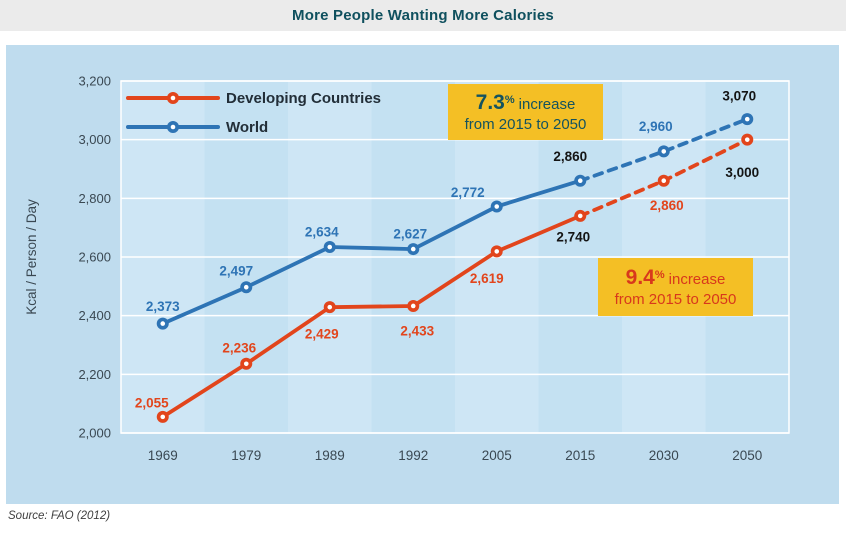 Image resolution: width=846 pixels, height=533 pixels. I want to click on annotation-developing-suffix: increase, so click(697, 279).